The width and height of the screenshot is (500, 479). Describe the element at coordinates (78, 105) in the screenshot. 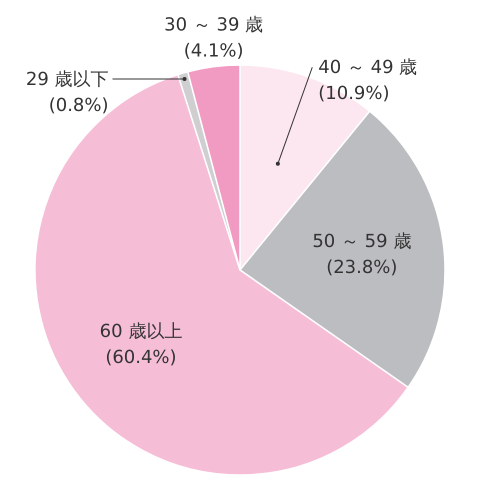

I see `data-label: (0.8%)` at that location.